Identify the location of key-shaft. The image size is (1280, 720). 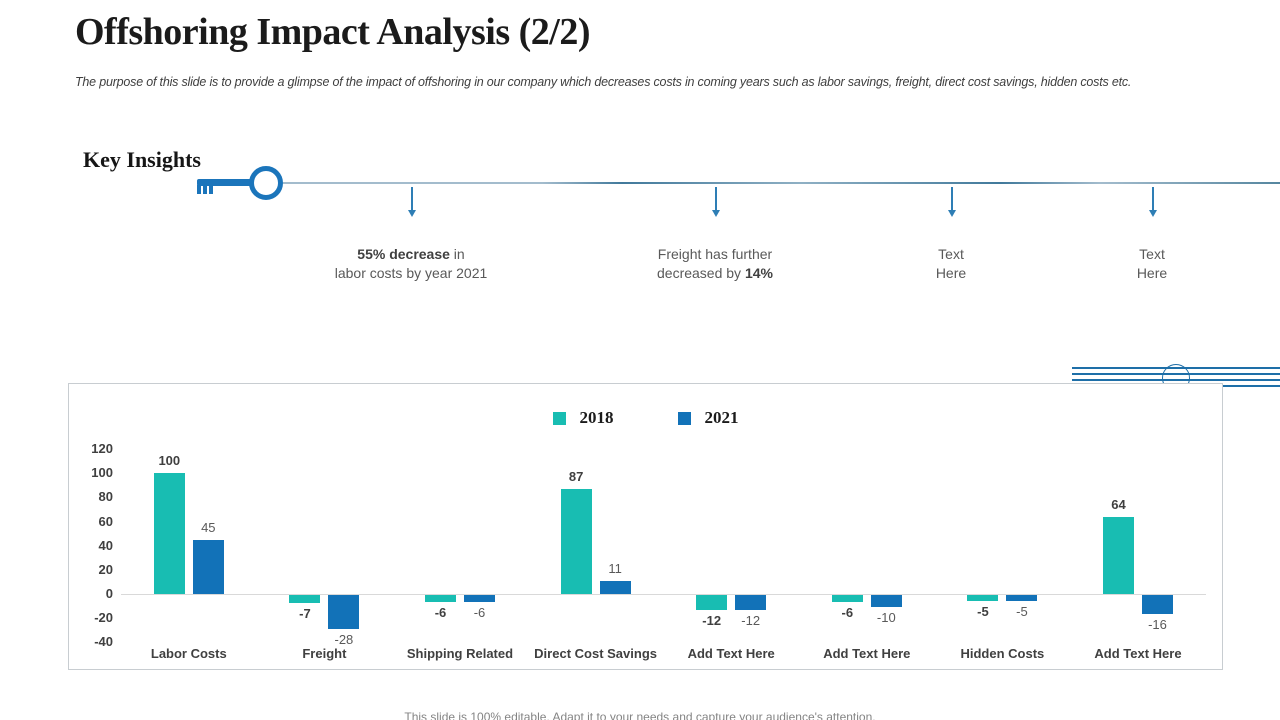
(226, 182).